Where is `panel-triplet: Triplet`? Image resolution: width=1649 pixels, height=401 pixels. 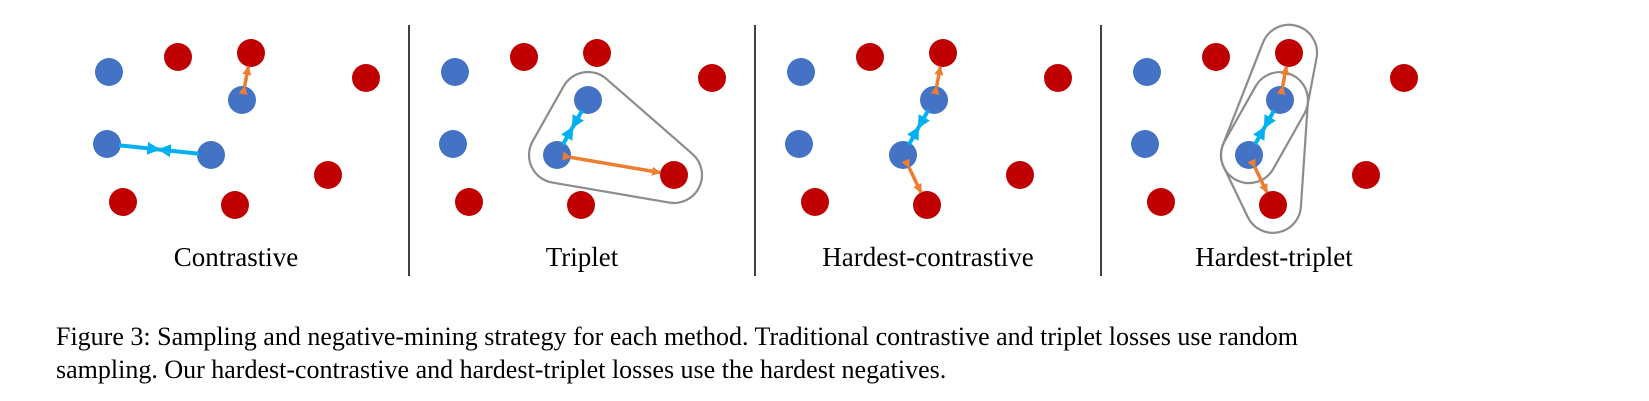
panel-triplet: Triplet is located at coordinates (582, 155).